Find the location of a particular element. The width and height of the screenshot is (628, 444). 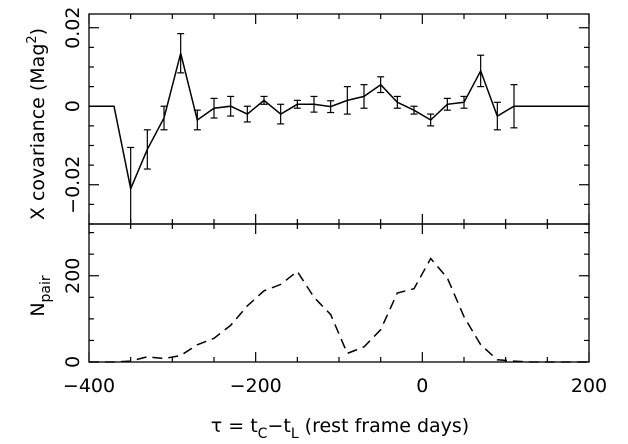

y-tick-label: 0.02 is located at coordinates (73, 28).